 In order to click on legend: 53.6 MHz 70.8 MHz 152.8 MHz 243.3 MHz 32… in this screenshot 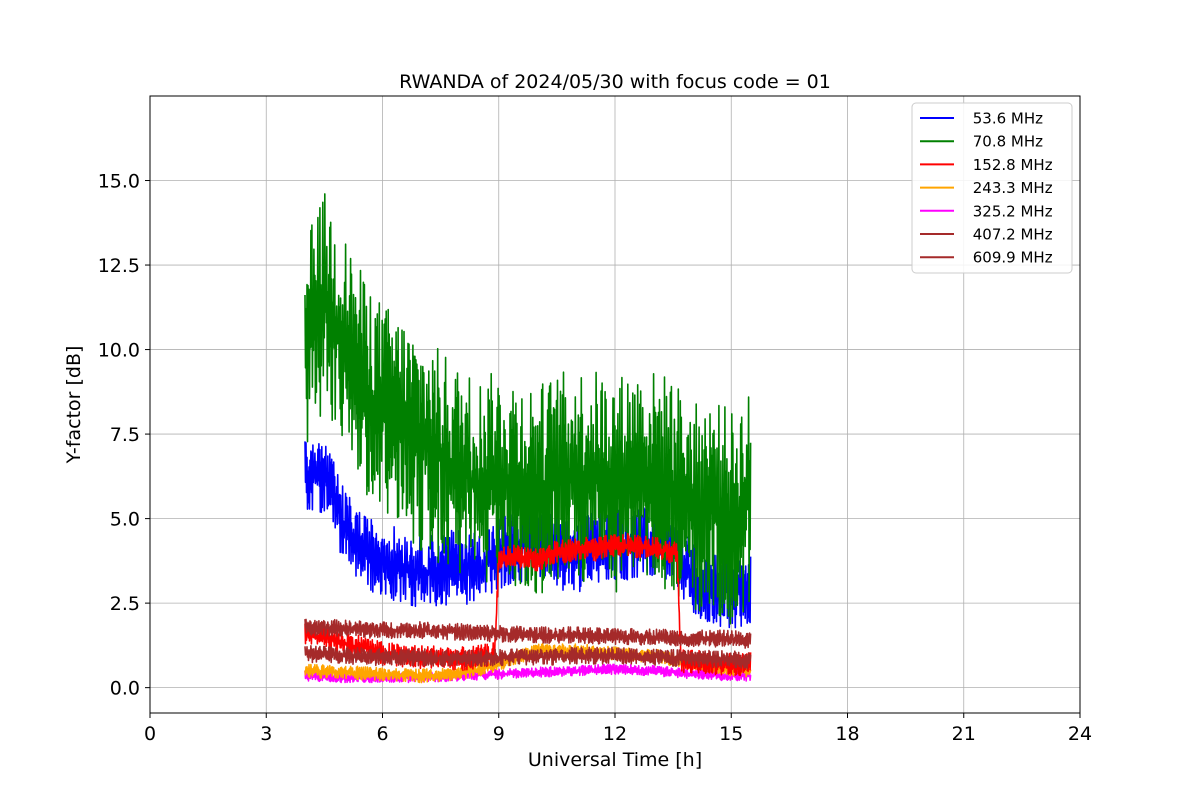, I will do `click(992, 188)`.